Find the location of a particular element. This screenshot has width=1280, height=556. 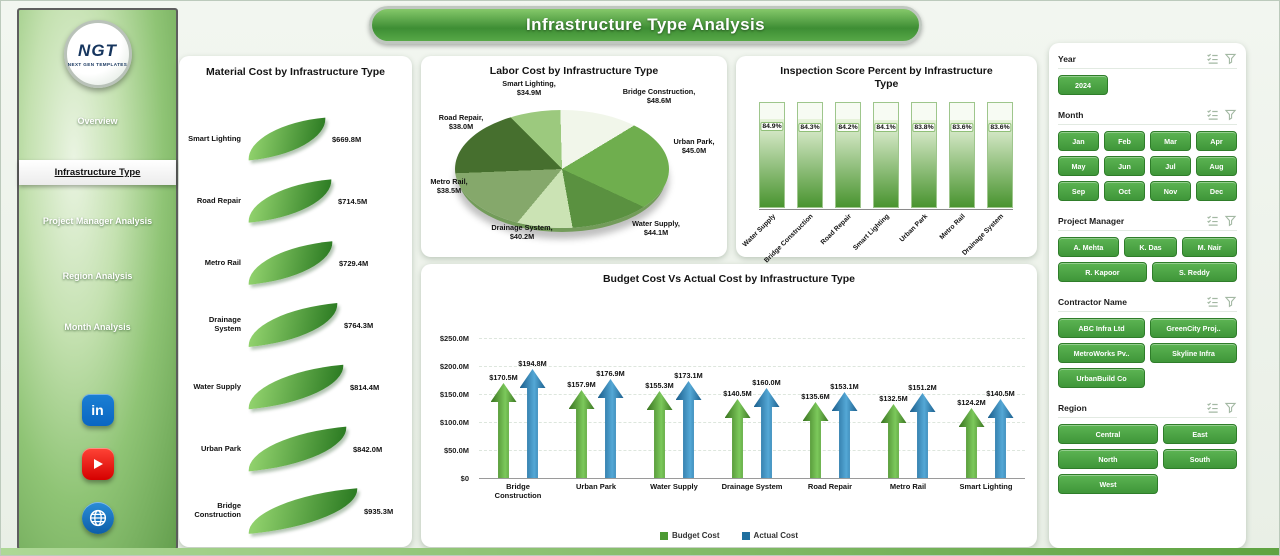

percent-label: 84.9% is located at coordinates (772, 126).